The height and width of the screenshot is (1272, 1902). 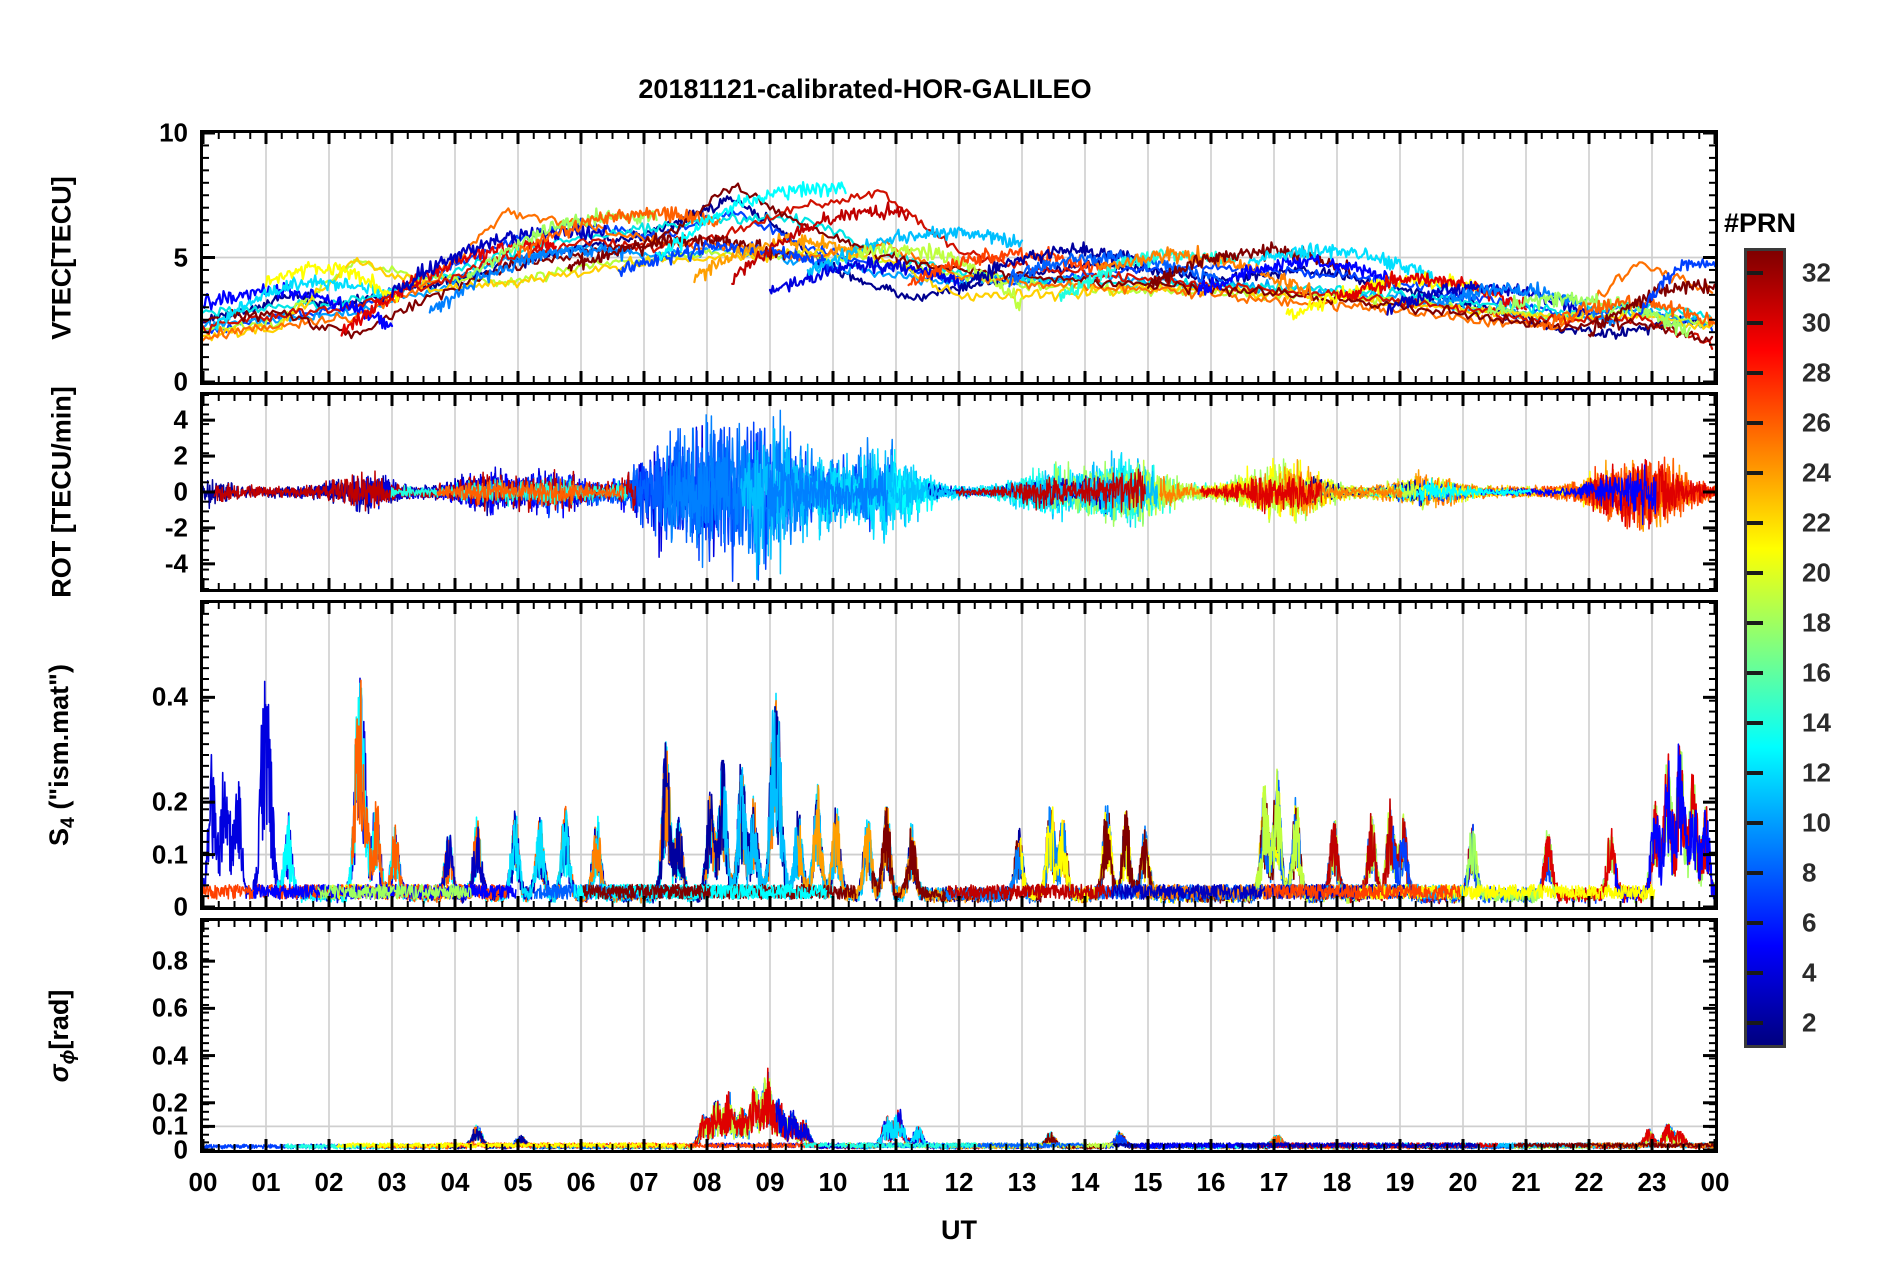 I want to click on colorbar-tick-label: 4, so click(x=1809, y=972).